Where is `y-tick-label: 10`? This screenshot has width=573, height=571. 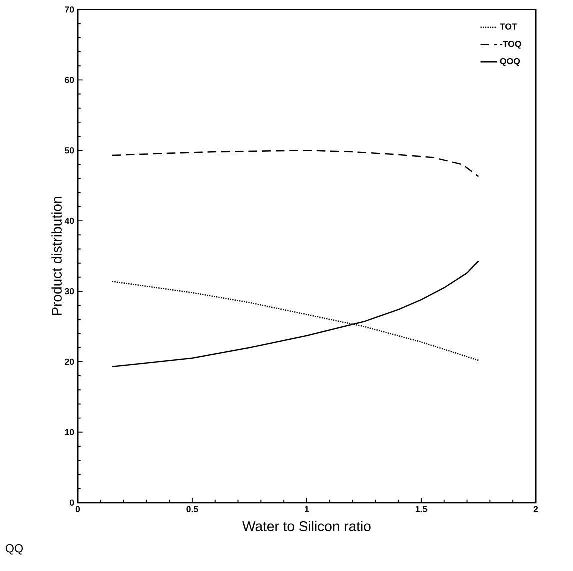
y-tick-label: 10 is located at coordinates (69, 432).